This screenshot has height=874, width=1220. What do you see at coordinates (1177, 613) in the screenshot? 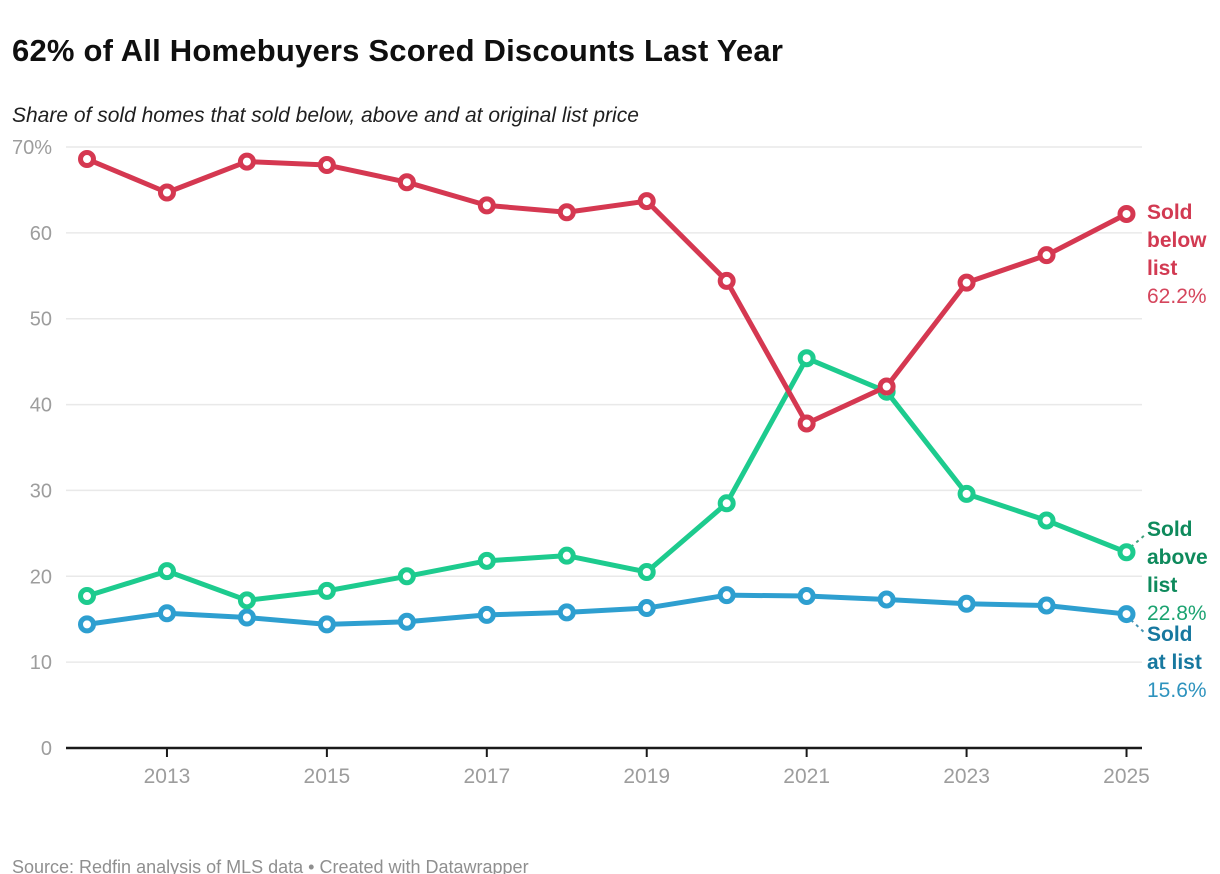
I see `series-value-label: 22.8%` at bounding box center [1177, 613].